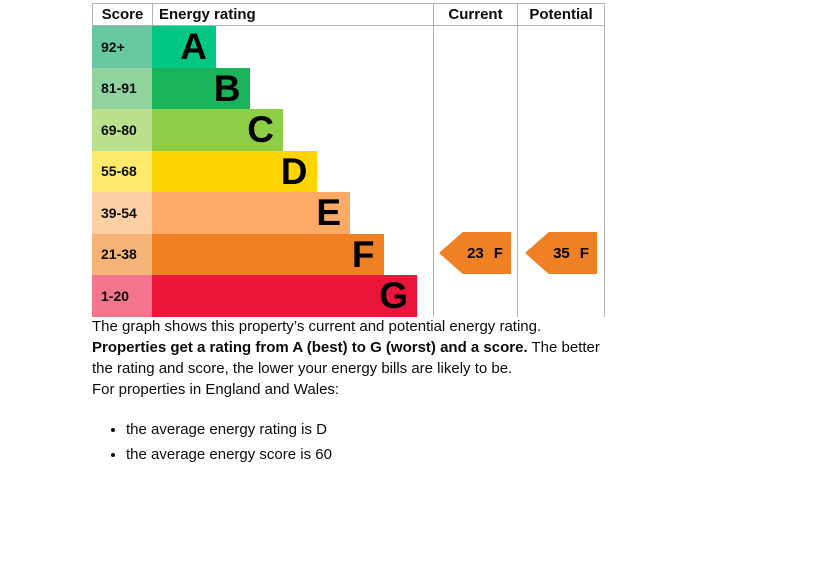  Describe the element at coordinates (122, 14) in the screenshot. I see `score-column-header: Score` at that location.